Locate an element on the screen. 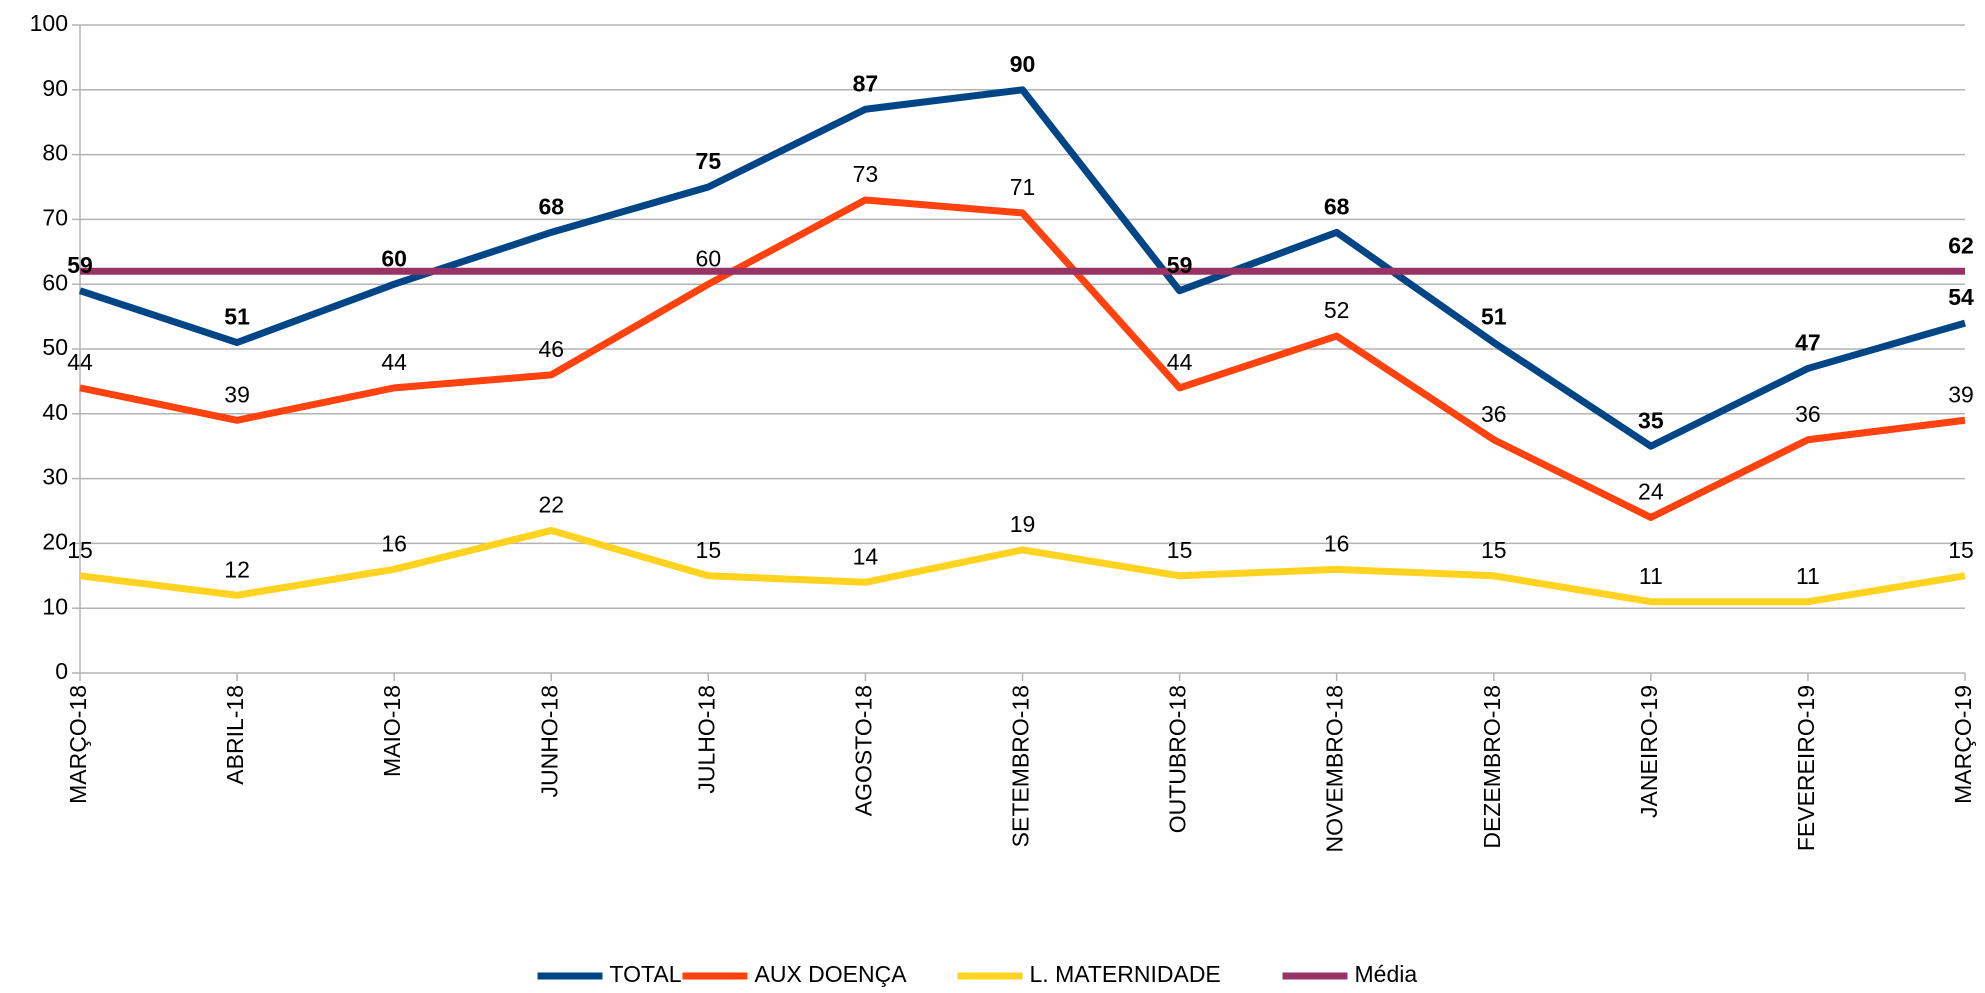 The height and width of the screenshot is (993, 1985). data-label: 87 is located at coordinates (866, 83).